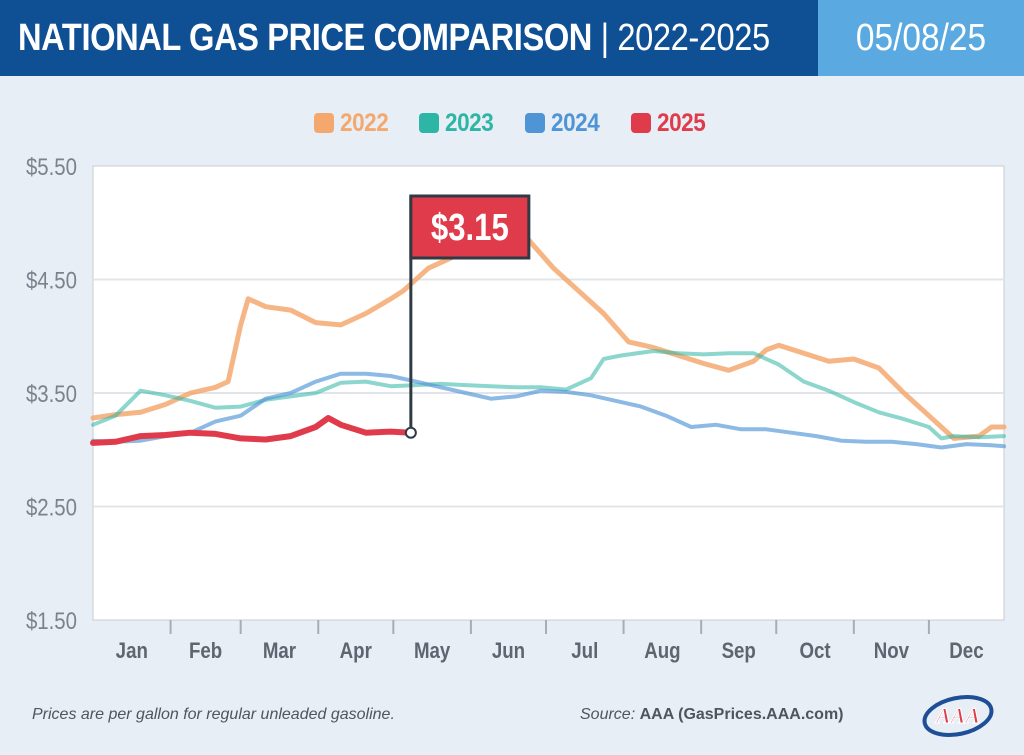 The width and height of the screenshot is (1024, 755). I want to click on y-tick-label: $5.50, so click(51, 166).